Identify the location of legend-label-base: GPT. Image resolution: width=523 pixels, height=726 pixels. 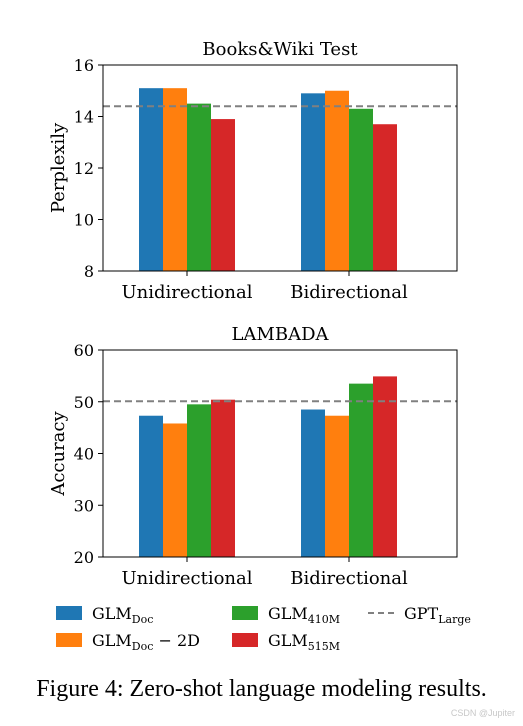
(421, 613).